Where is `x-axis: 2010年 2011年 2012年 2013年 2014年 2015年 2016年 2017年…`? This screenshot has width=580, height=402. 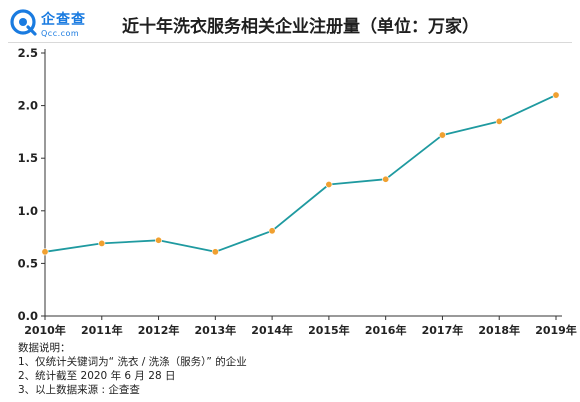 x-axis: 2010年 2011年 2012年 2013年 2014年 2015年 2016年 2017年… is located at coordinates (300, 326).